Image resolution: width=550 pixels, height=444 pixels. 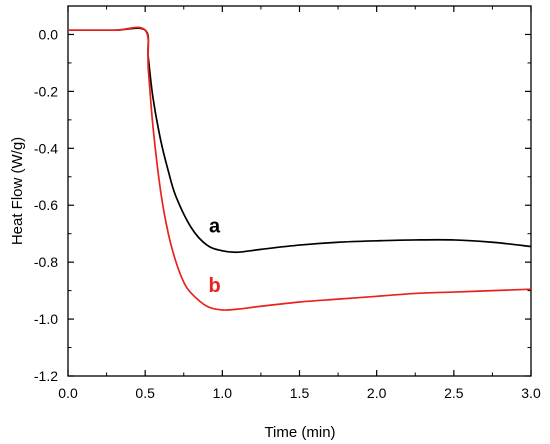 I want to click on y-tick-label: -0.2, so click(x=46, y=91).